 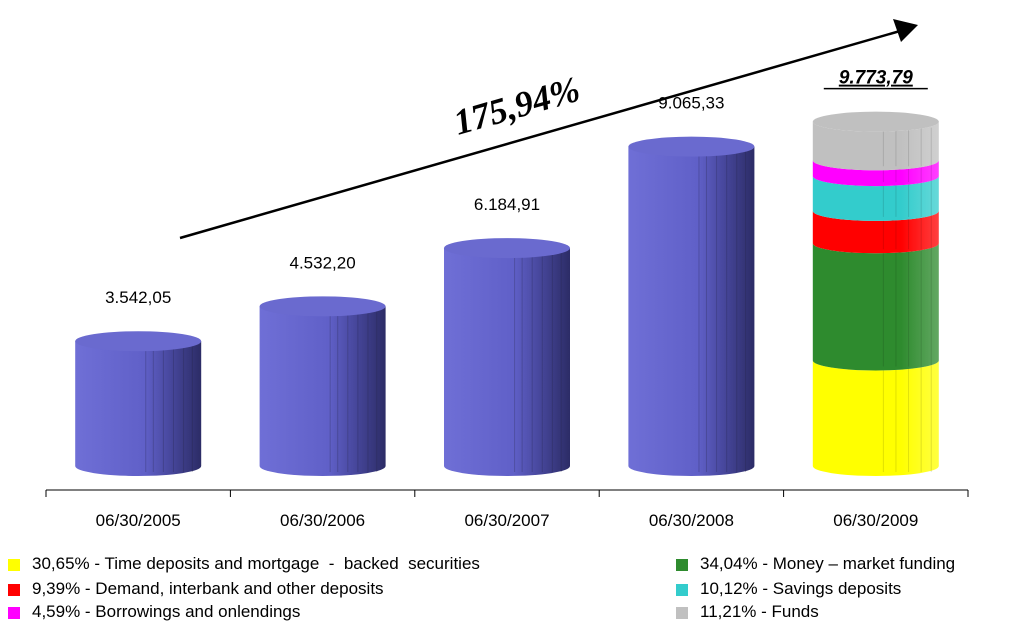 What do you see at coordinates (875, 121) in the screenshot?
I see `bar-segment-top` at bounding box center [875, 121].